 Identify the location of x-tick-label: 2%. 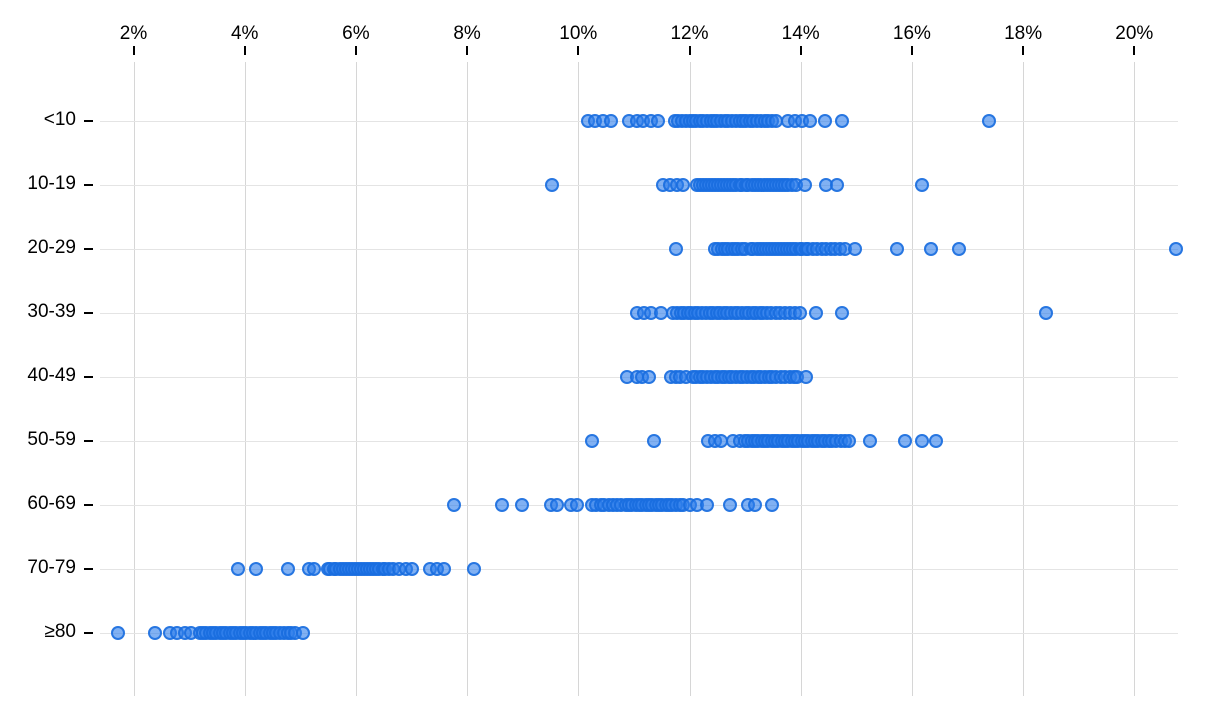
(133, 33).